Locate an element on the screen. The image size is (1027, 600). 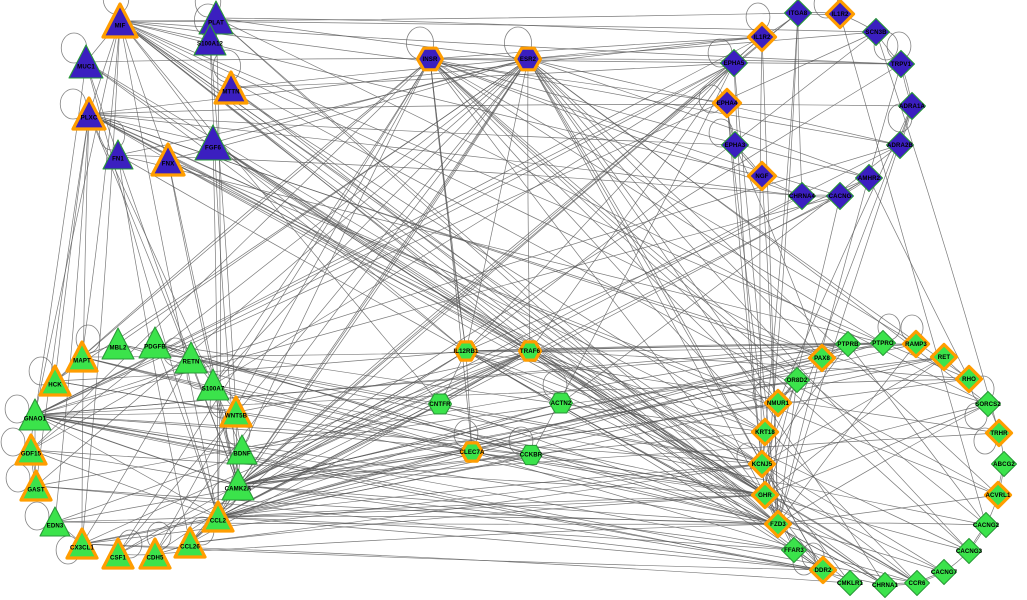
graph-node-fgf6: FGF6 is located at coordinates (213, 143).